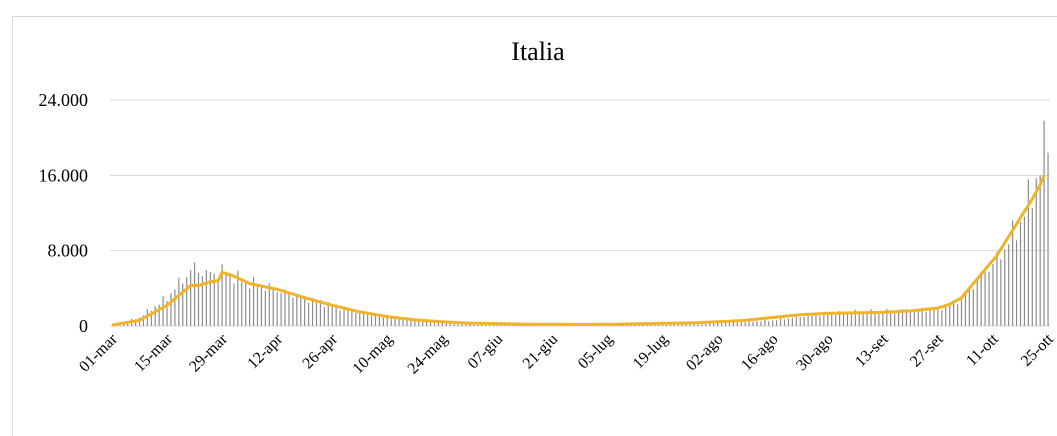  I want to click on x-tick-label: 02-ago, so click(704, 352).